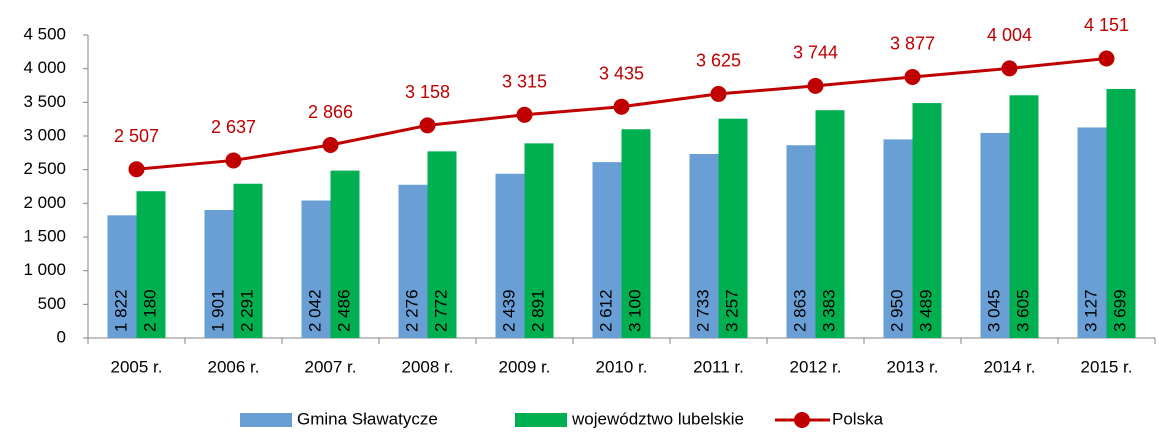  What do you see at coordinates (314, 310) in the screenshot?
I see `bar-value-label: 2 042` at bounding box center [314, 310].